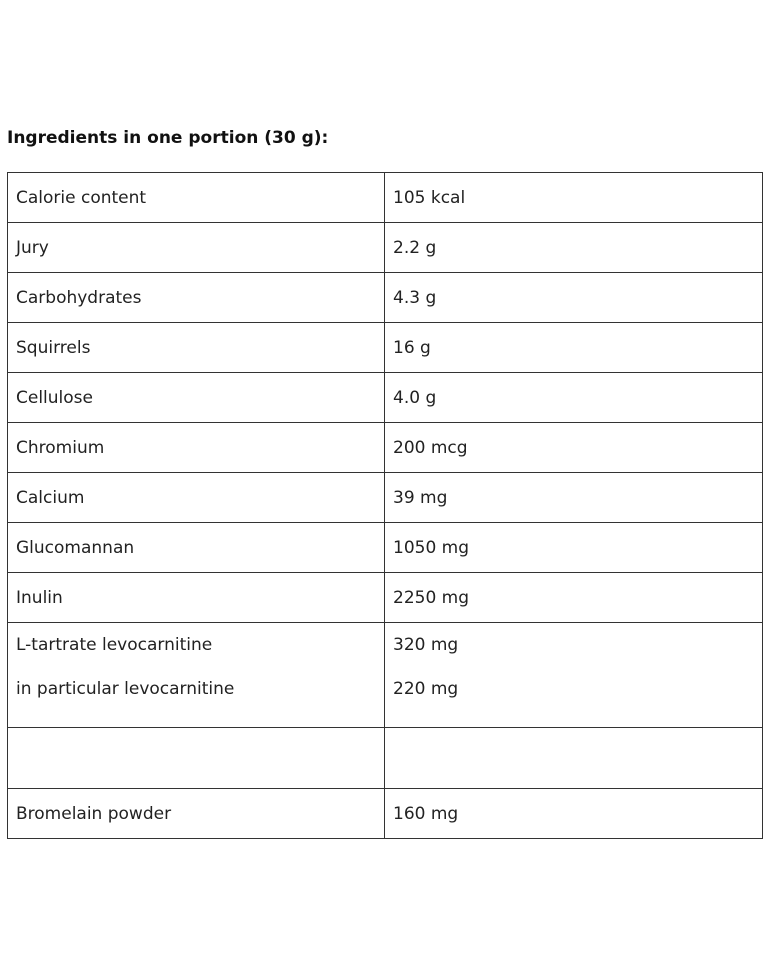 The height and width of the screenshot is (970, 768). What do you see at coordinates (196, 297) in the screenshot?
I see `table-cell: Carbohydrates` at bounding box center [196, 297].